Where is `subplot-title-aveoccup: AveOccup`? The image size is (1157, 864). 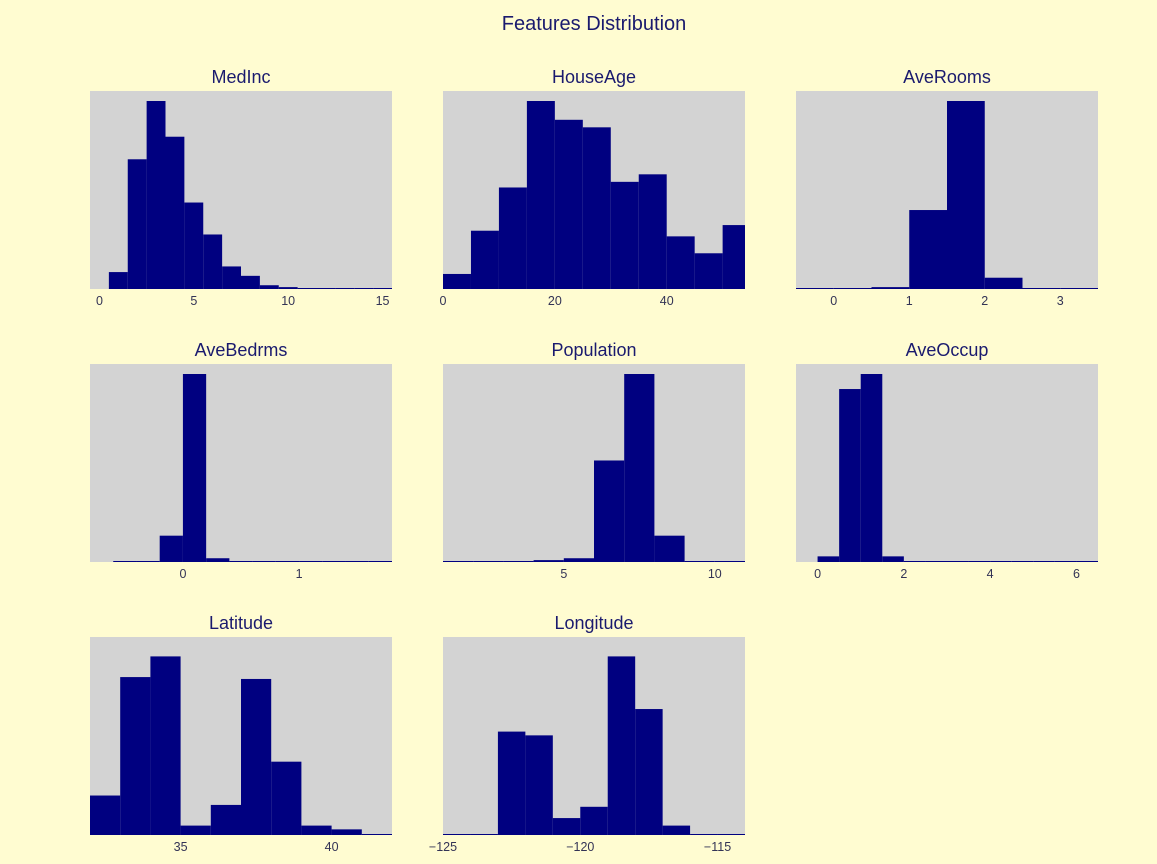
subplot-title-aveoccup: AveOccup is located at coordinates (947, 350).